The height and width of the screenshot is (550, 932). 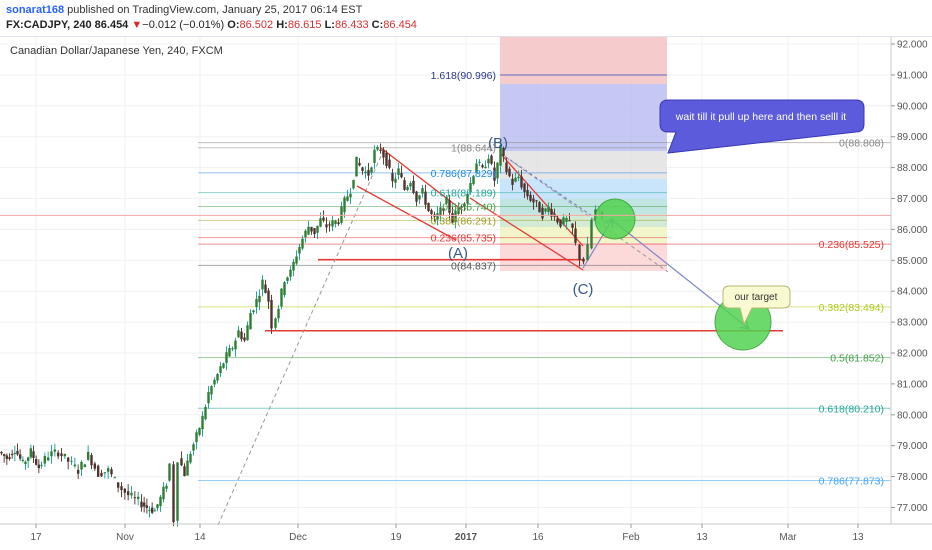 What do you see at coordinates (851, 308) in the screenshot?
I see `fib-level-label: 0.382(83.494)` at bounding box center [851, 308].